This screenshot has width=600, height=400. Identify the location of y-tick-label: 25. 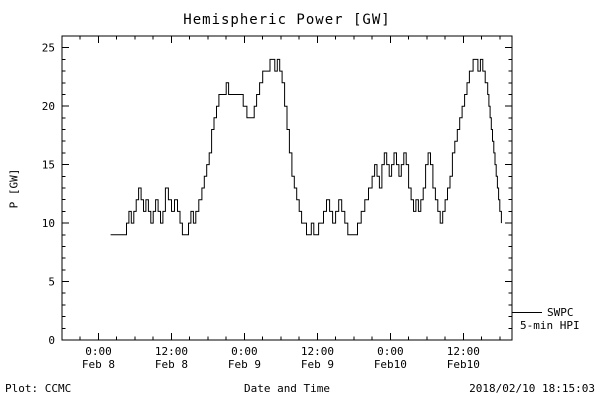
(48, 48).